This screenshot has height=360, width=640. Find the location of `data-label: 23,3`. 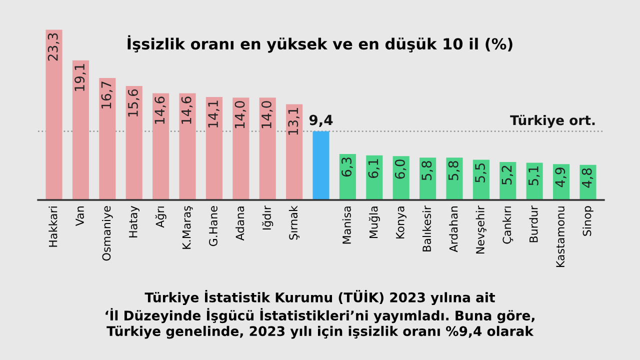

data-label: 23,3 is located at coordinates (54, 47).